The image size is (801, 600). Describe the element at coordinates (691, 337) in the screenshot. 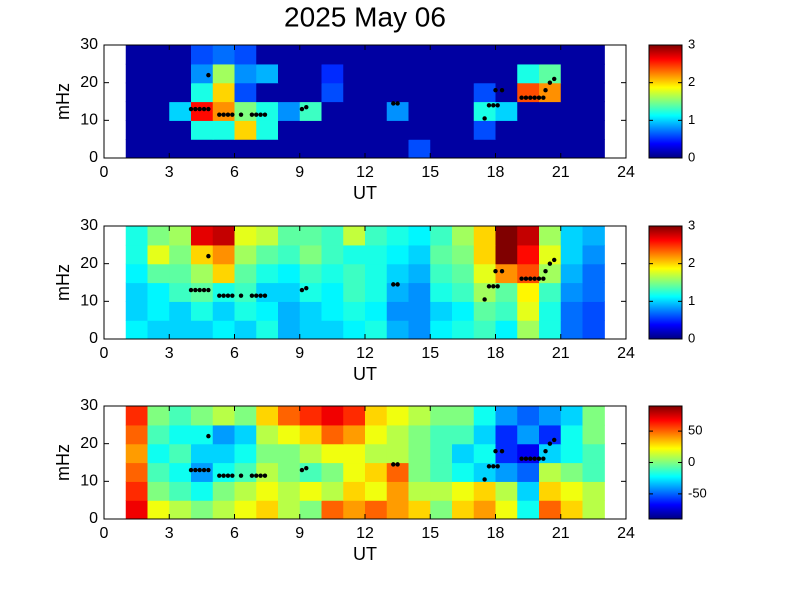

I see `colorbar-tick-label: 0` at that location.